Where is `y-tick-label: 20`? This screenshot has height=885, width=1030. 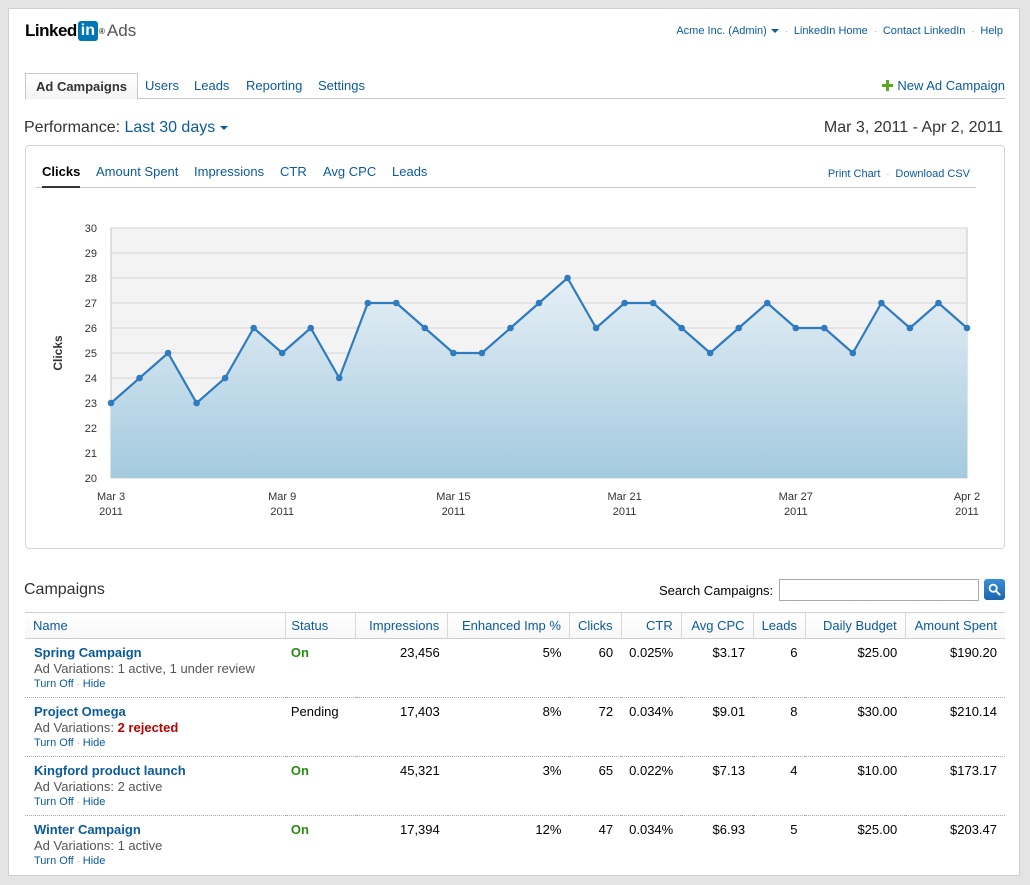 y-tick-label: 20 is located at coordinates (91, 479).